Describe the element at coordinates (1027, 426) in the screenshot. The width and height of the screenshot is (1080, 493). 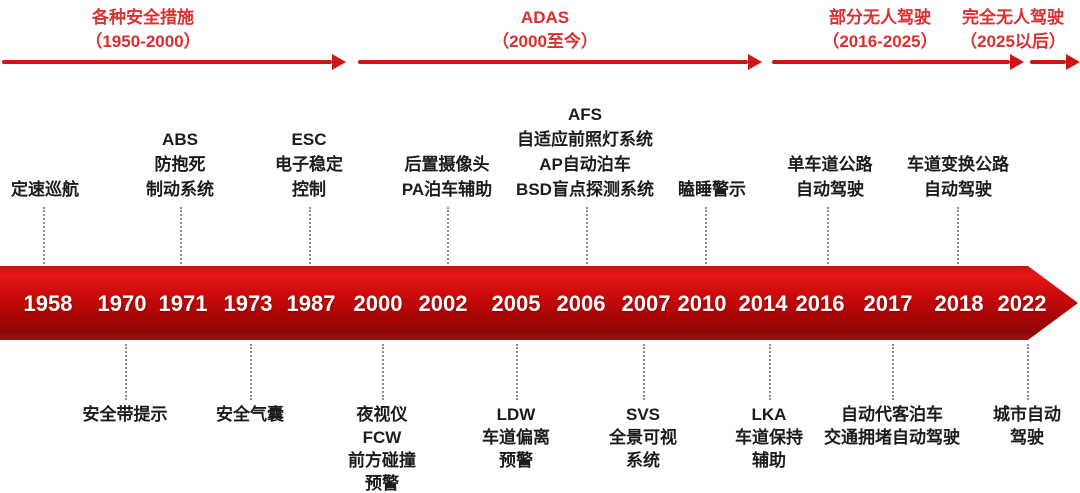
I see `milestone-below-urban-autopilot: 城市自动 驾驶` at that location.